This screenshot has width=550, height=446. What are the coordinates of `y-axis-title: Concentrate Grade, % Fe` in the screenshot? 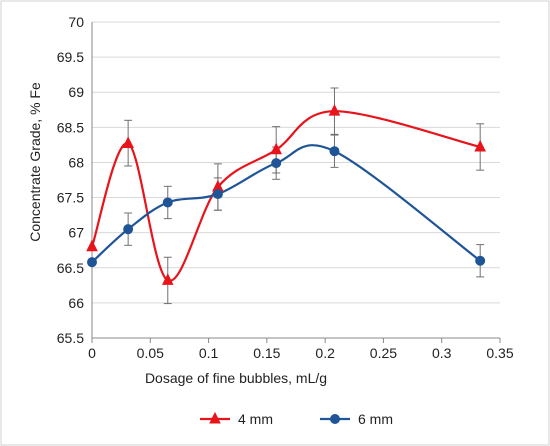 It's located at (35, 162).